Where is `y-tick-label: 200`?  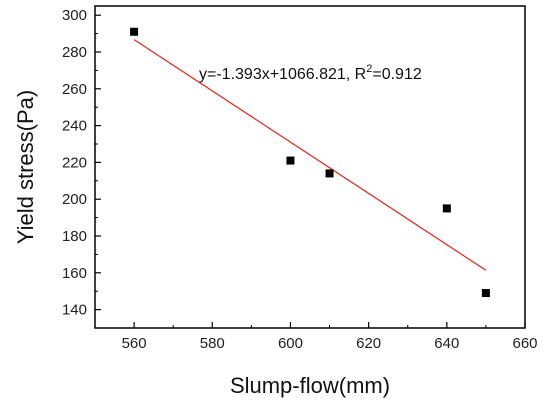
y-tick-label: 200 is located at coordinates (74, 199).